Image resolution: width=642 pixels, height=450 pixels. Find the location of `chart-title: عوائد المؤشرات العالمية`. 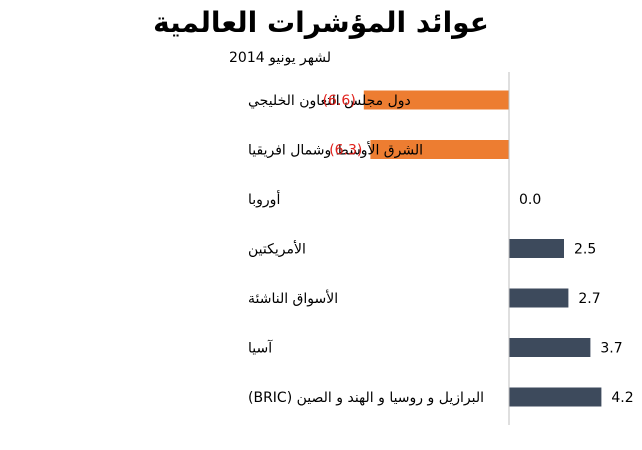

chart-title: عوائد المؤشرات العالمية is located at coordinates (321, 22).